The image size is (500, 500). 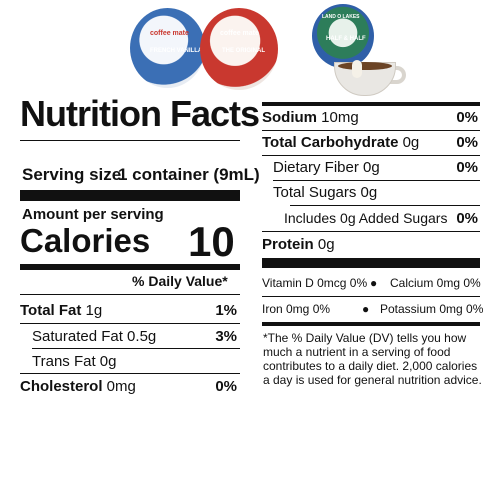 I want to click on nutrient-name: Sodium, so click(x=289, y=117).